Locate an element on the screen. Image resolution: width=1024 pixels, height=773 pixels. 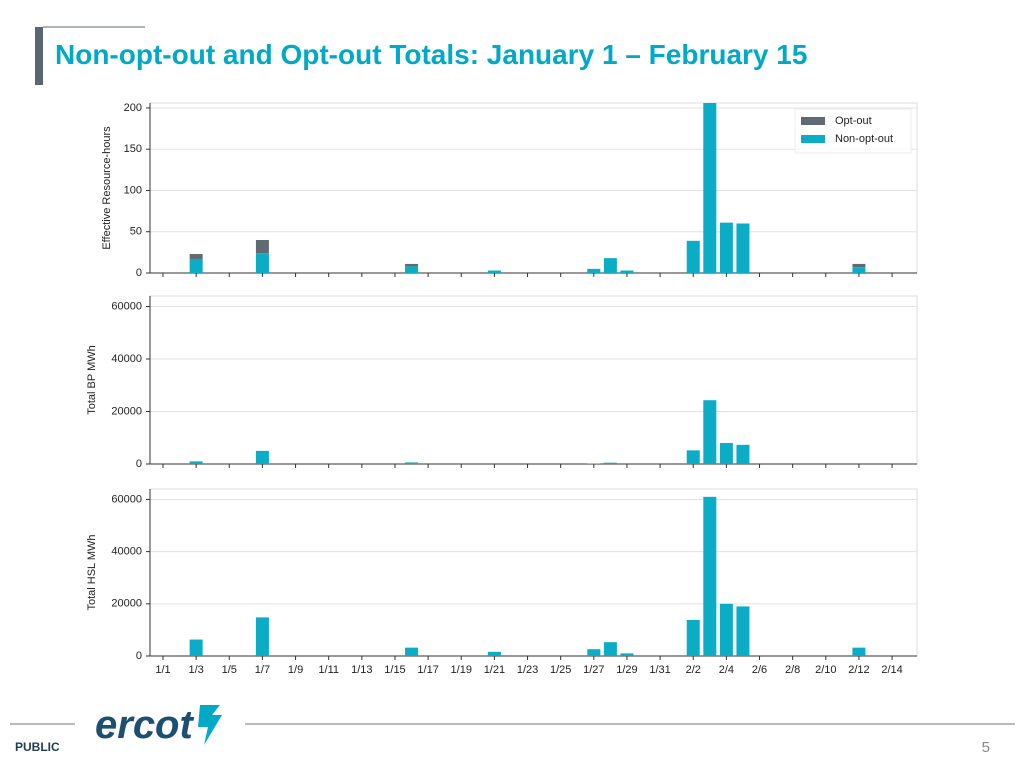
y-tick-label: 200 is located at coordinates (133, 108).